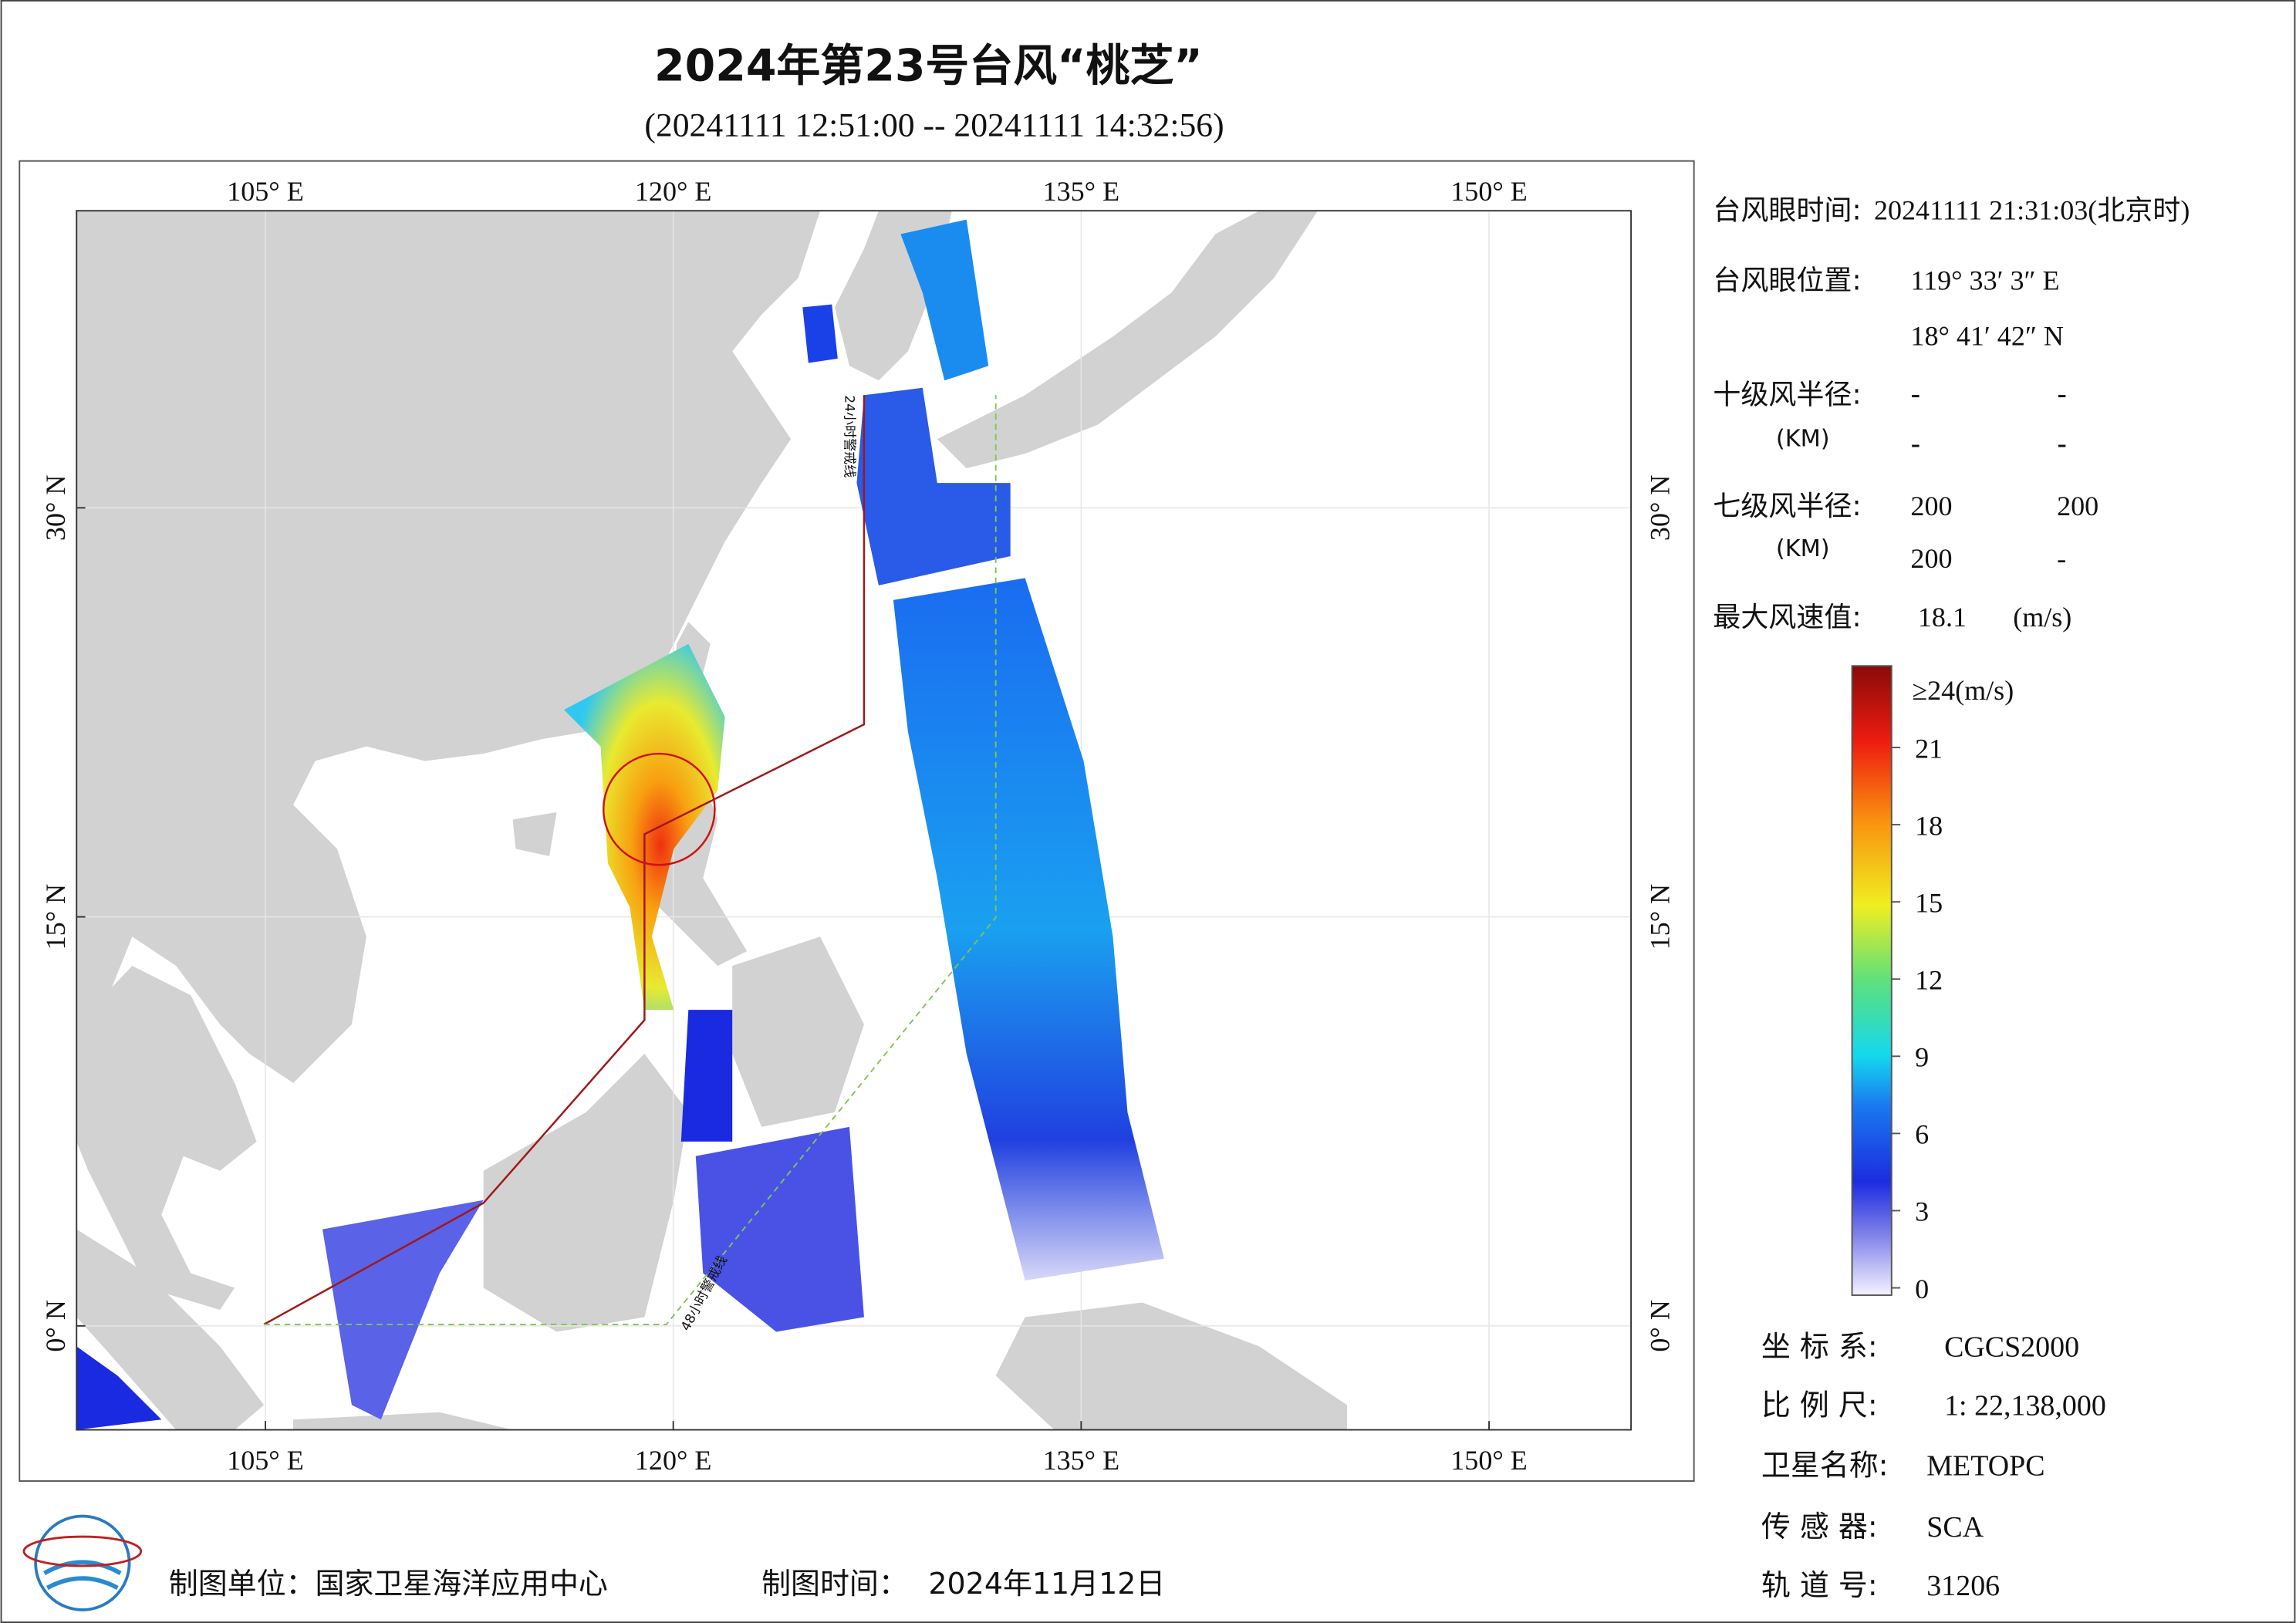 The width and height of the screenshot is (2296, 1623). I want to click on colorbar-tick-label: 15, so click(1929, 902).